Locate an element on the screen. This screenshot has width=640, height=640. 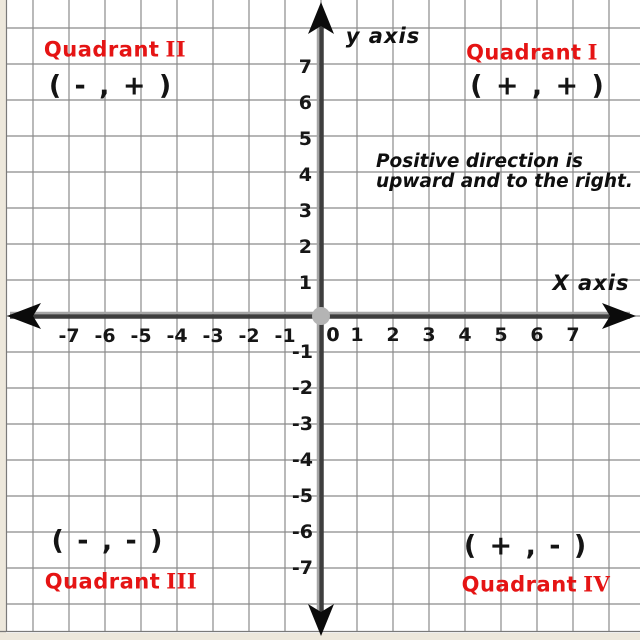
quadrant-2-word: Quadrant is located at coordinates (101, 49).